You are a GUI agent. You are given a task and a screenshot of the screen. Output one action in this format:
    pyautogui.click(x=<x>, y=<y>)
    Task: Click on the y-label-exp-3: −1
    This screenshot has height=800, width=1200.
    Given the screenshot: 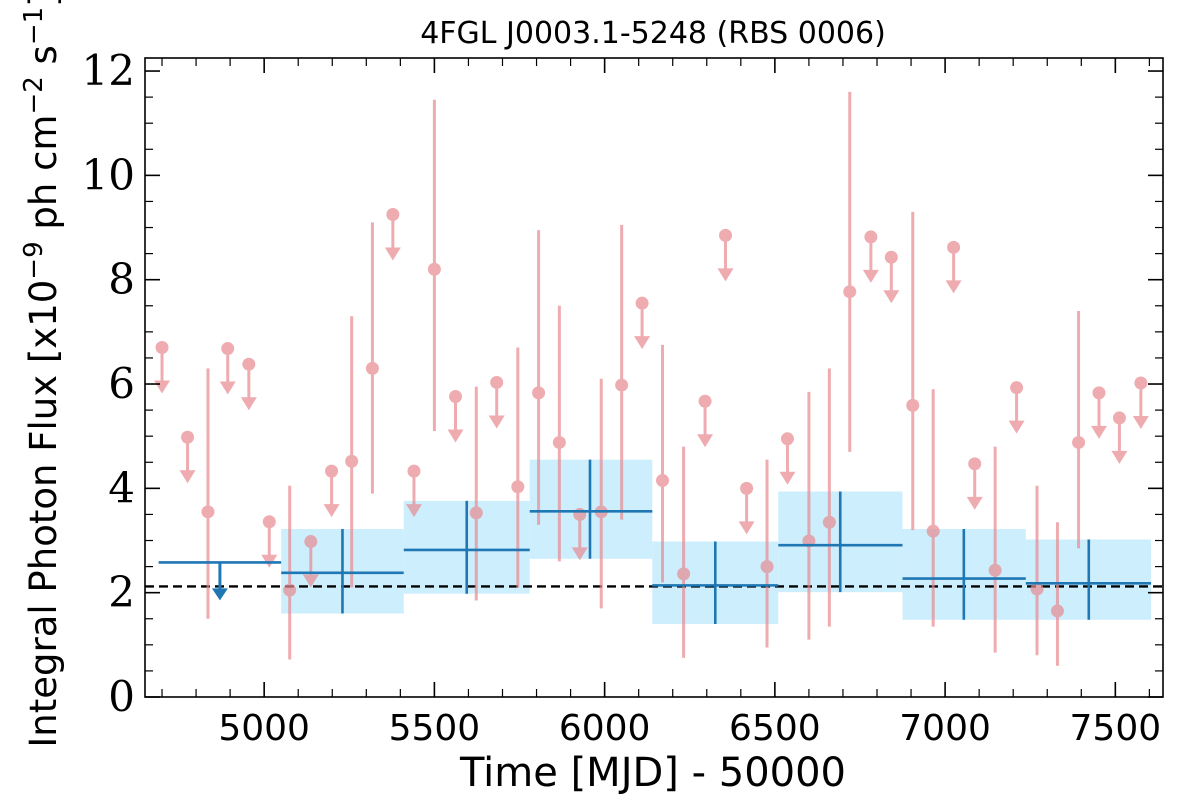 What is the action you would take?
    pyautogui.click(x=34, y=26)
    